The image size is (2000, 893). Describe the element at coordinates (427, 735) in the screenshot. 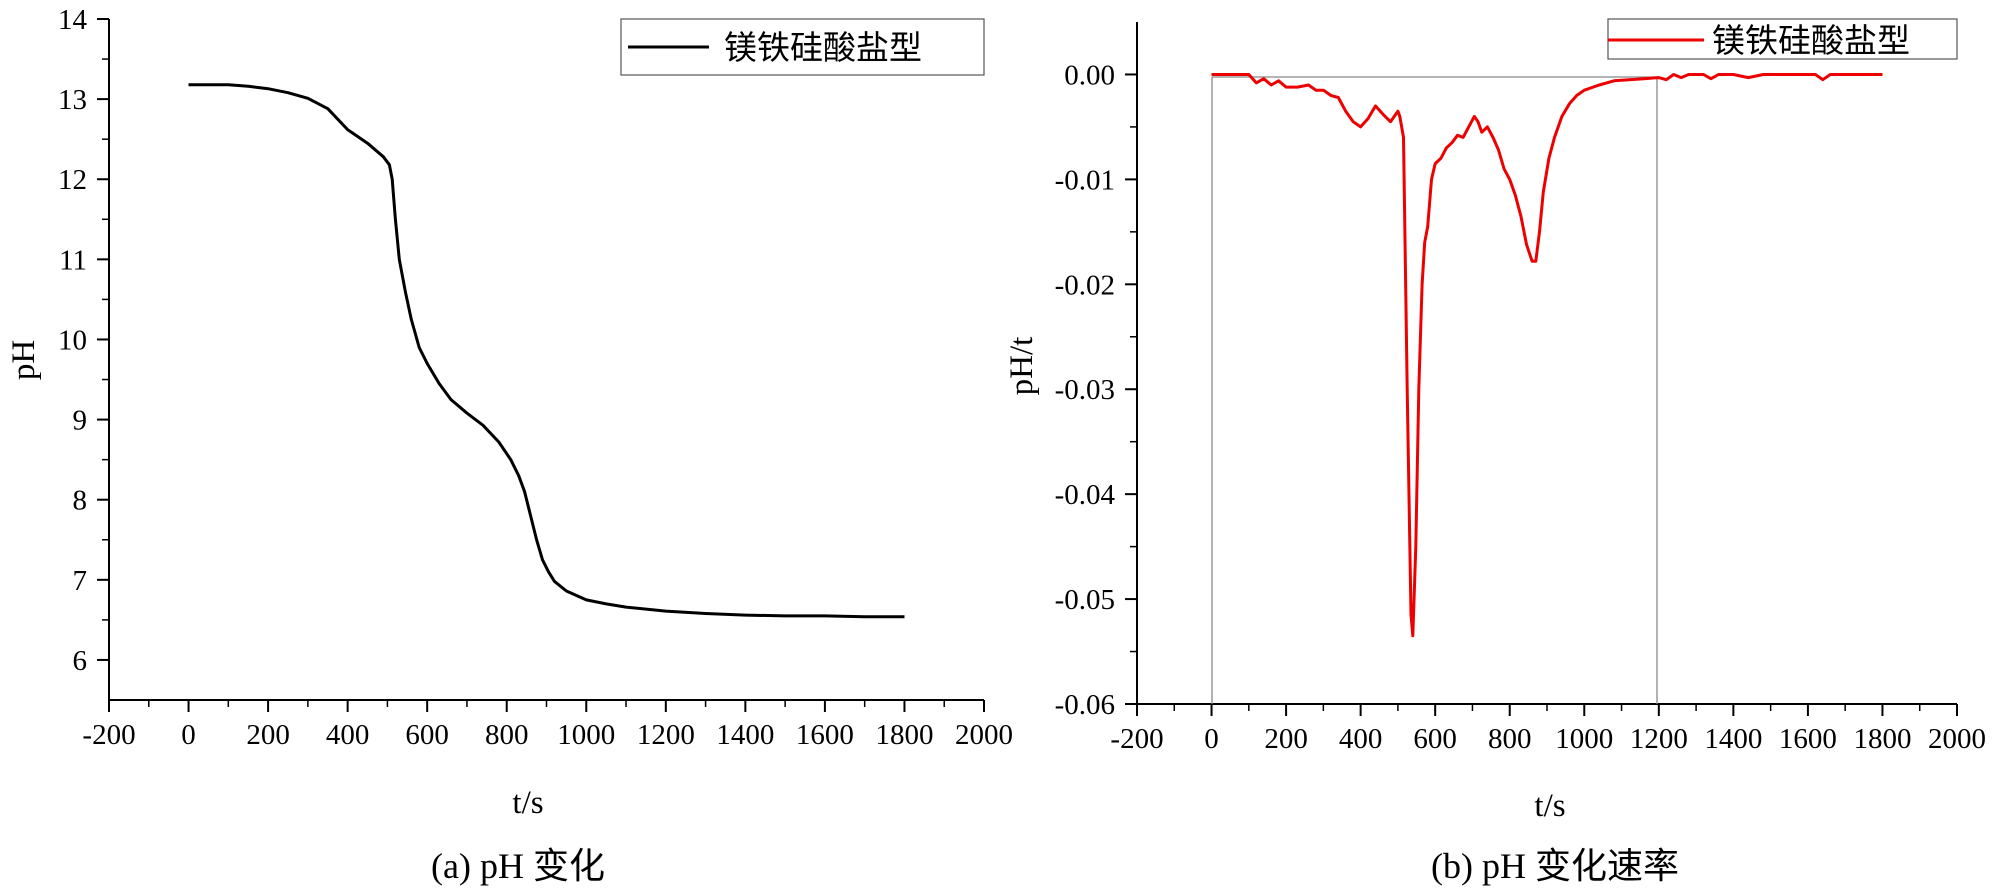

I see `panel-a-x-tick-label: 600` at that location.